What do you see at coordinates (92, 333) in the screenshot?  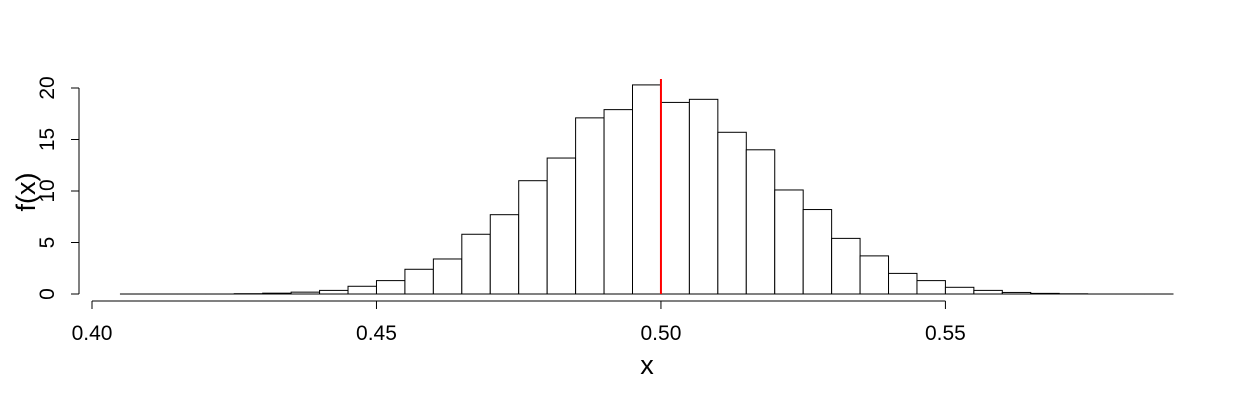 I see `x-tick-label: 0.40` at bounding box center [92, 333].